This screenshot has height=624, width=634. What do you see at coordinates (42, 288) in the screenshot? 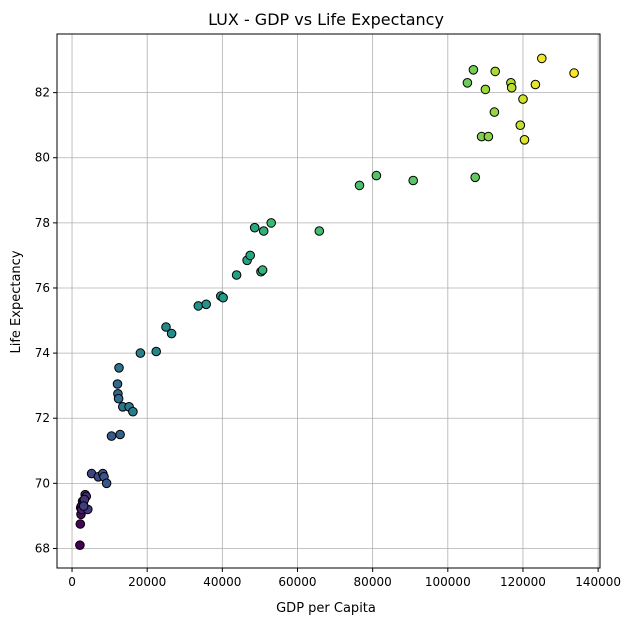
I see `y-tick-label: 76` at bounding box center [42, 288].